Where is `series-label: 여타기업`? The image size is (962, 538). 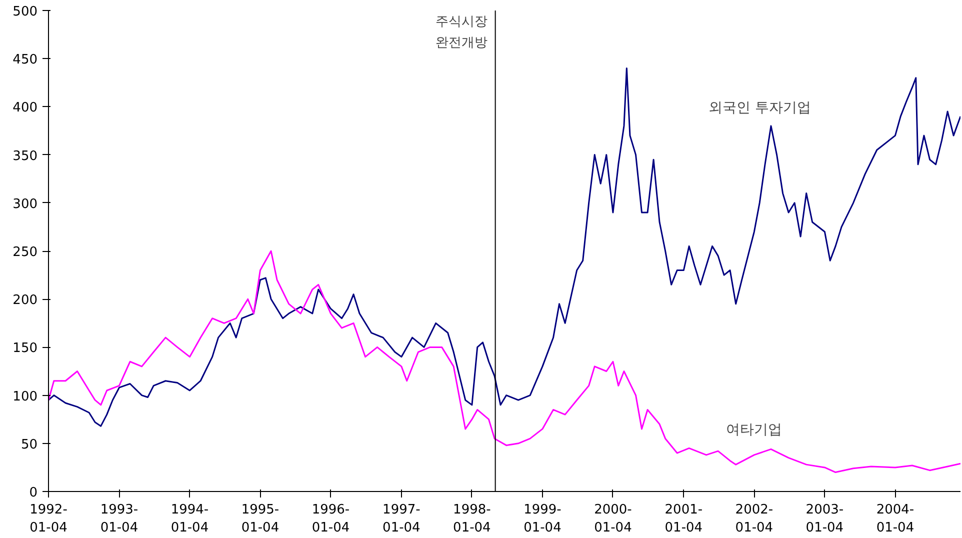 series-label: 여타기업 is located at coordinates (754, 430).